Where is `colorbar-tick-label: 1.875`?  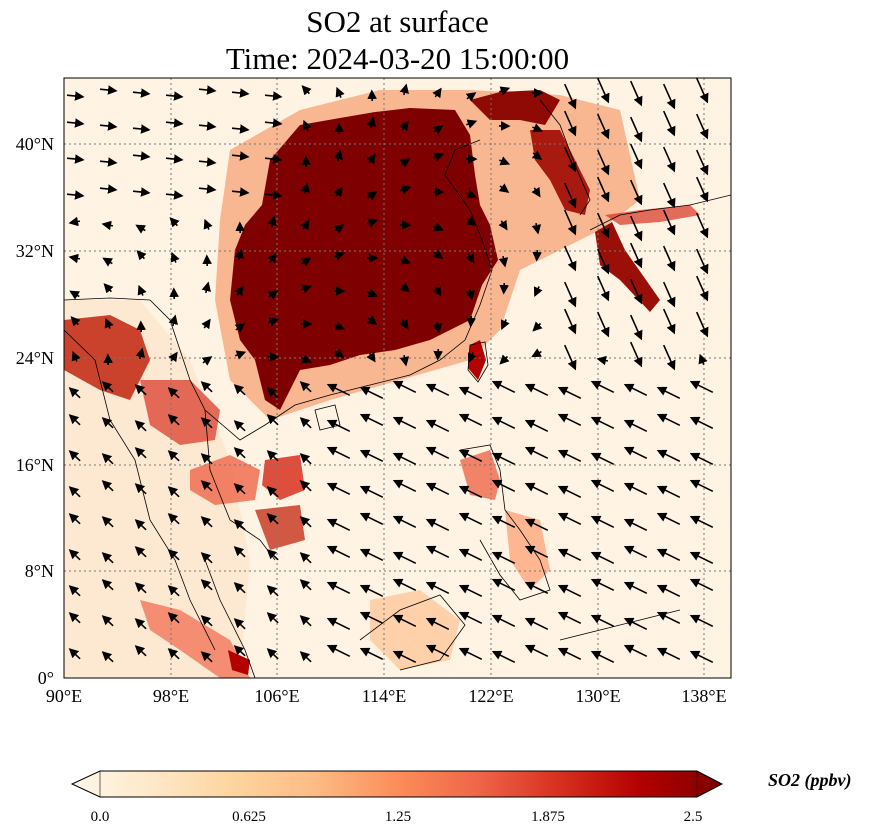 colorbar-tick-label: 1.875 is located at coordinates (548, 817).